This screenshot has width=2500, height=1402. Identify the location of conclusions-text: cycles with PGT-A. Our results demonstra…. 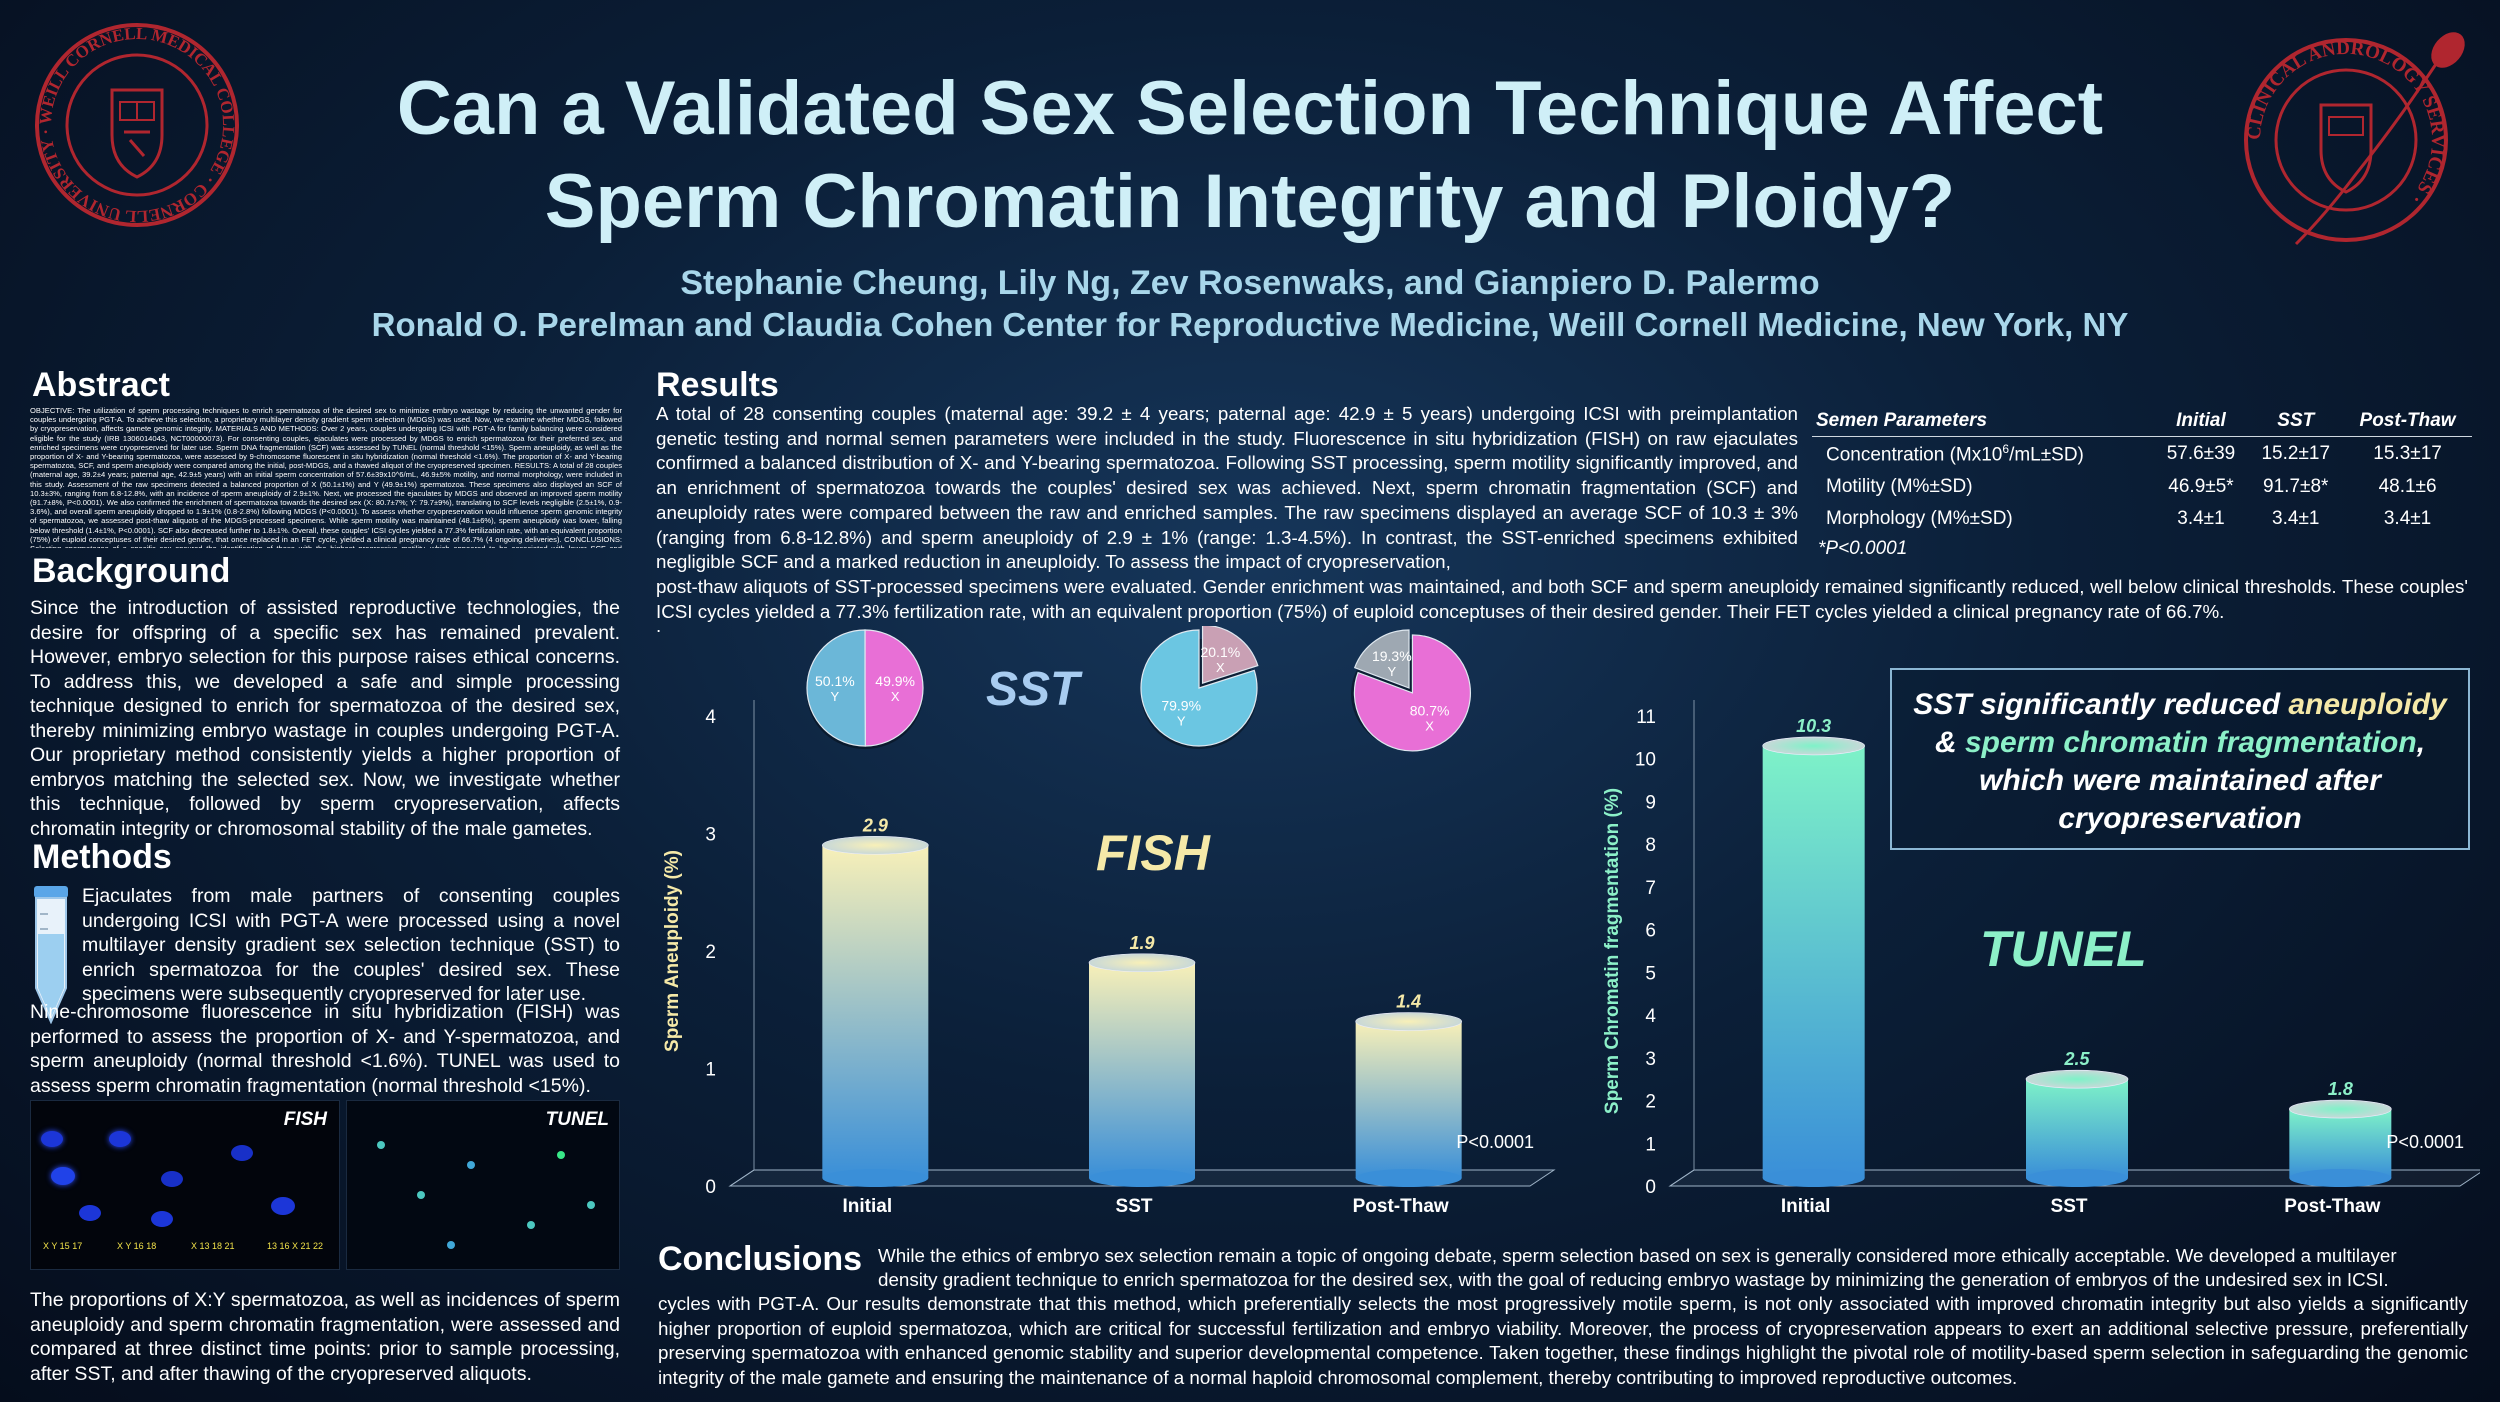
(1563, 1341).